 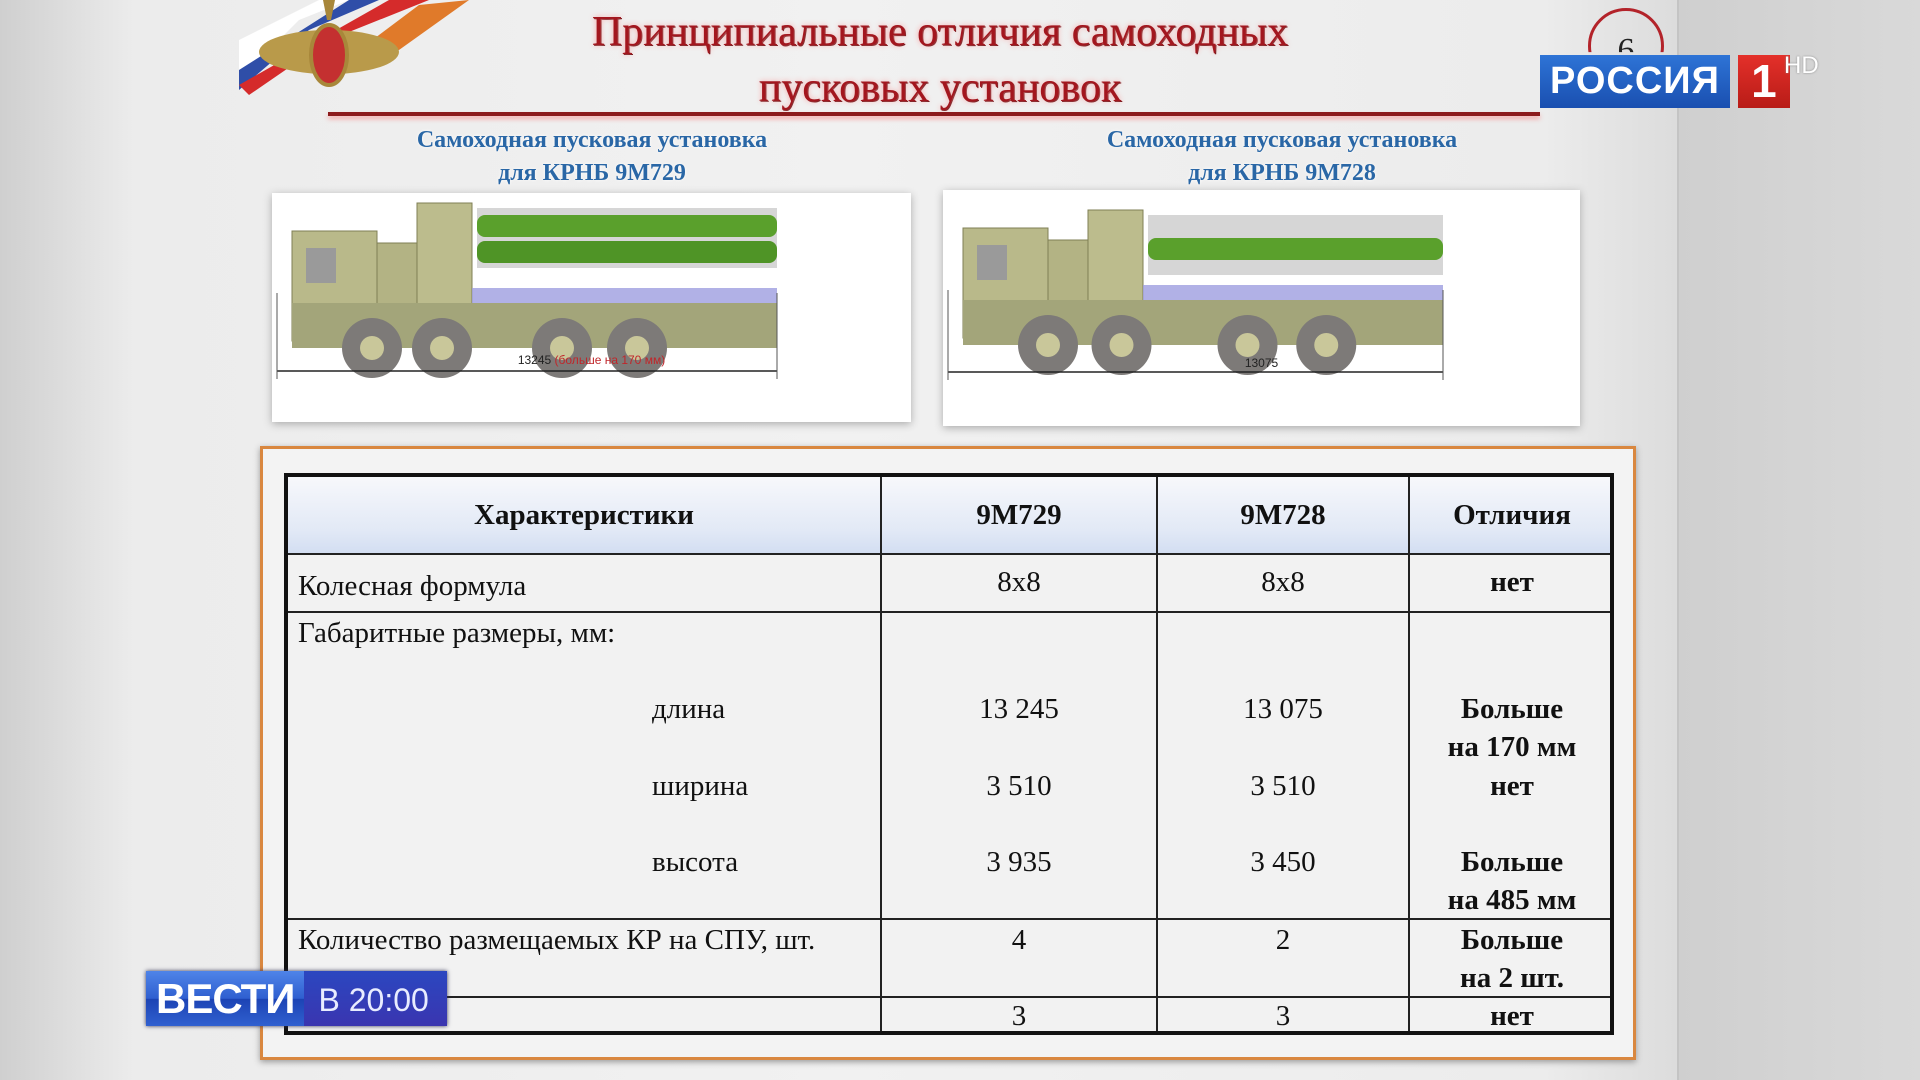 I want to click on program-logo: ВЕСТИ В 20:00, so click(x=296, y=998).